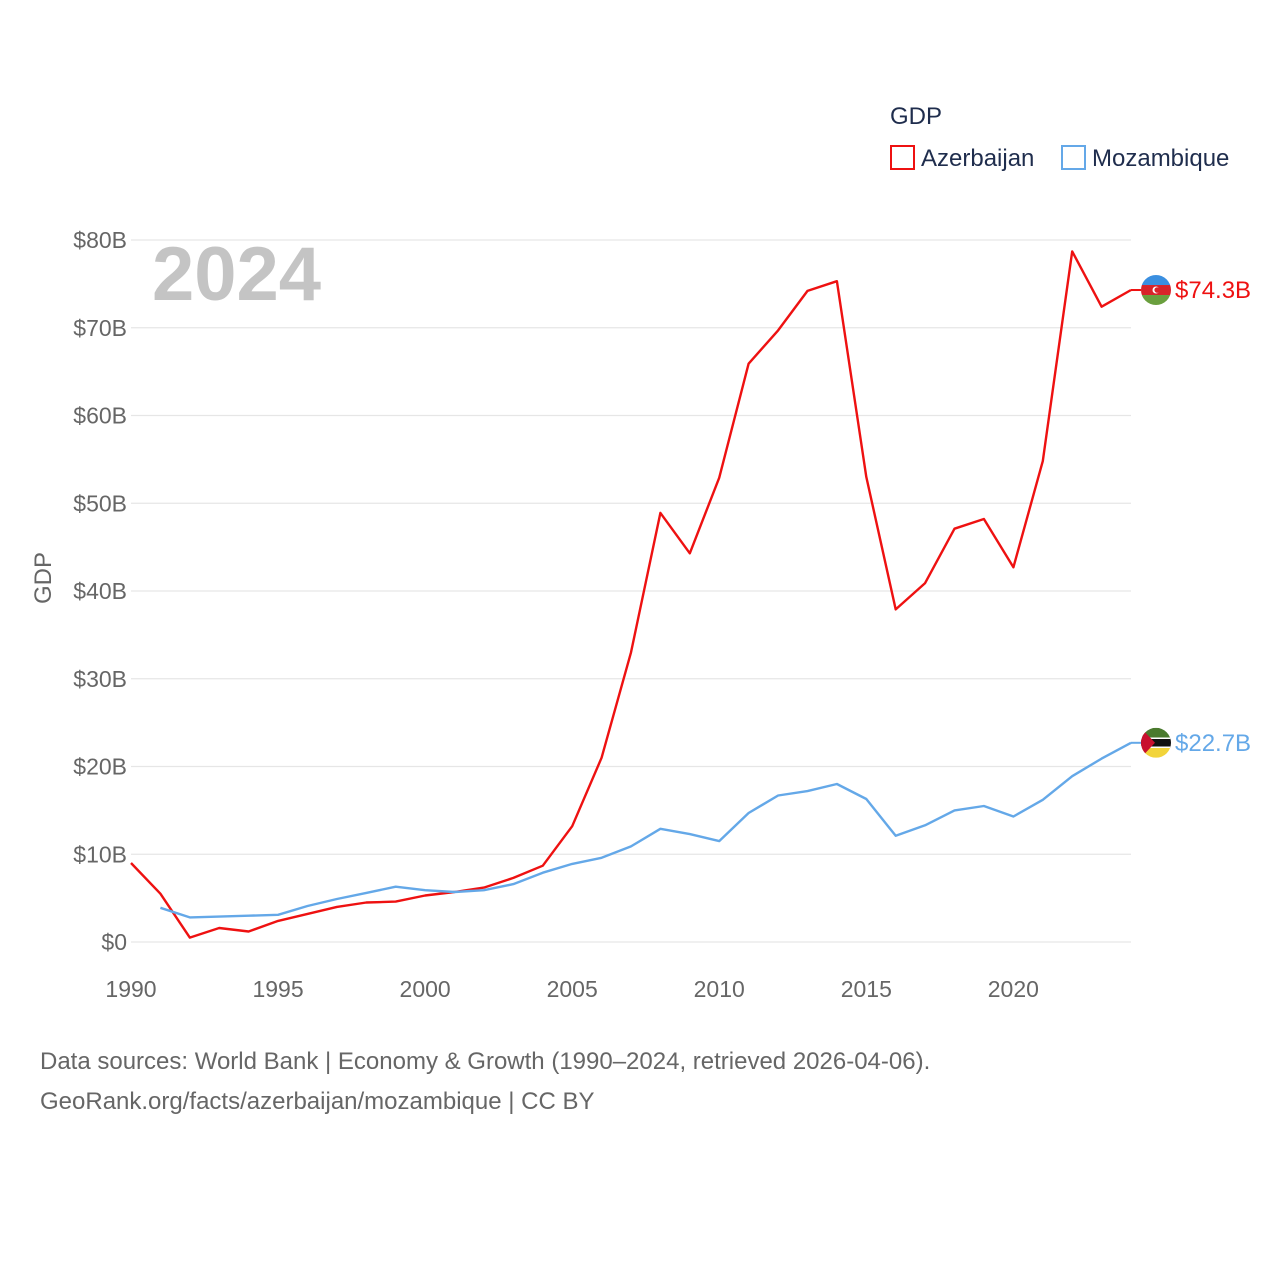 The width and height of the screenshot is (1280, 1280). Describe the element at coordinates (1213, 743) in the screenshot. I see `end-value-label-mozambique: $22.7B` at that location.